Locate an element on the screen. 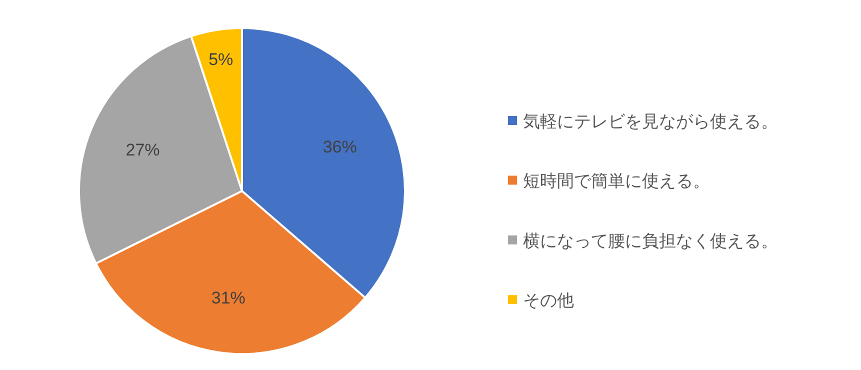 This screenshot has width=861, height=370. data-label: 27% is located at coordinates (143, 150).